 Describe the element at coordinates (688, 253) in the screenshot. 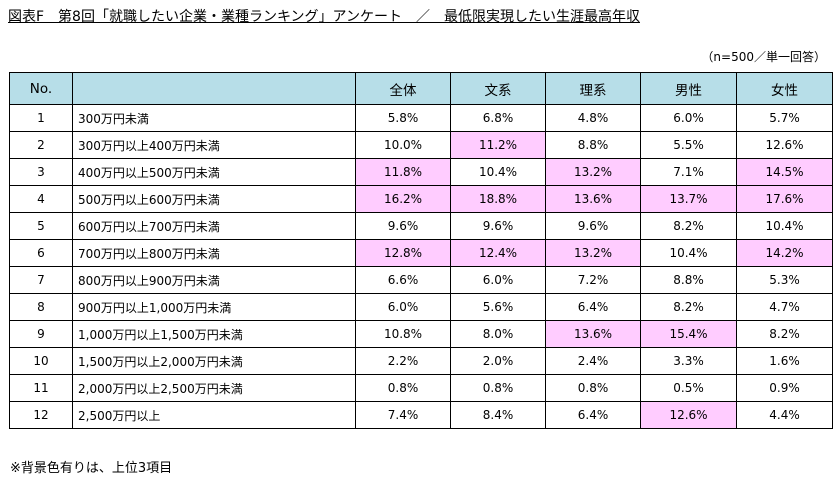

I see `cell-male: 10.4%` at that location.